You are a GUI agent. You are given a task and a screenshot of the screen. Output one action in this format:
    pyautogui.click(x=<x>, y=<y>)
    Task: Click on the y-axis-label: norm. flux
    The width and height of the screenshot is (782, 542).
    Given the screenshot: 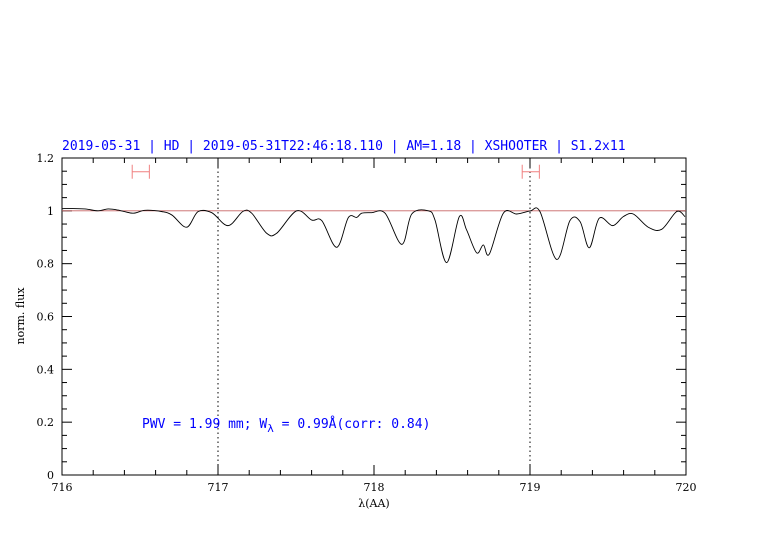 What is the action you would take?
    pyautogui.click(x=20, y=316)
    